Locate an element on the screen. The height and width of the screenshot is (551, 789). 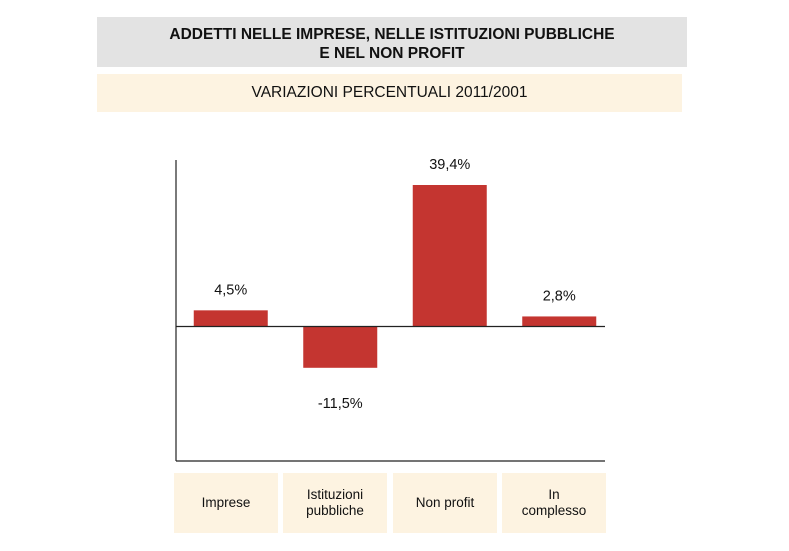
category-label-line: pubbliche is located at coordinates (335, 510).